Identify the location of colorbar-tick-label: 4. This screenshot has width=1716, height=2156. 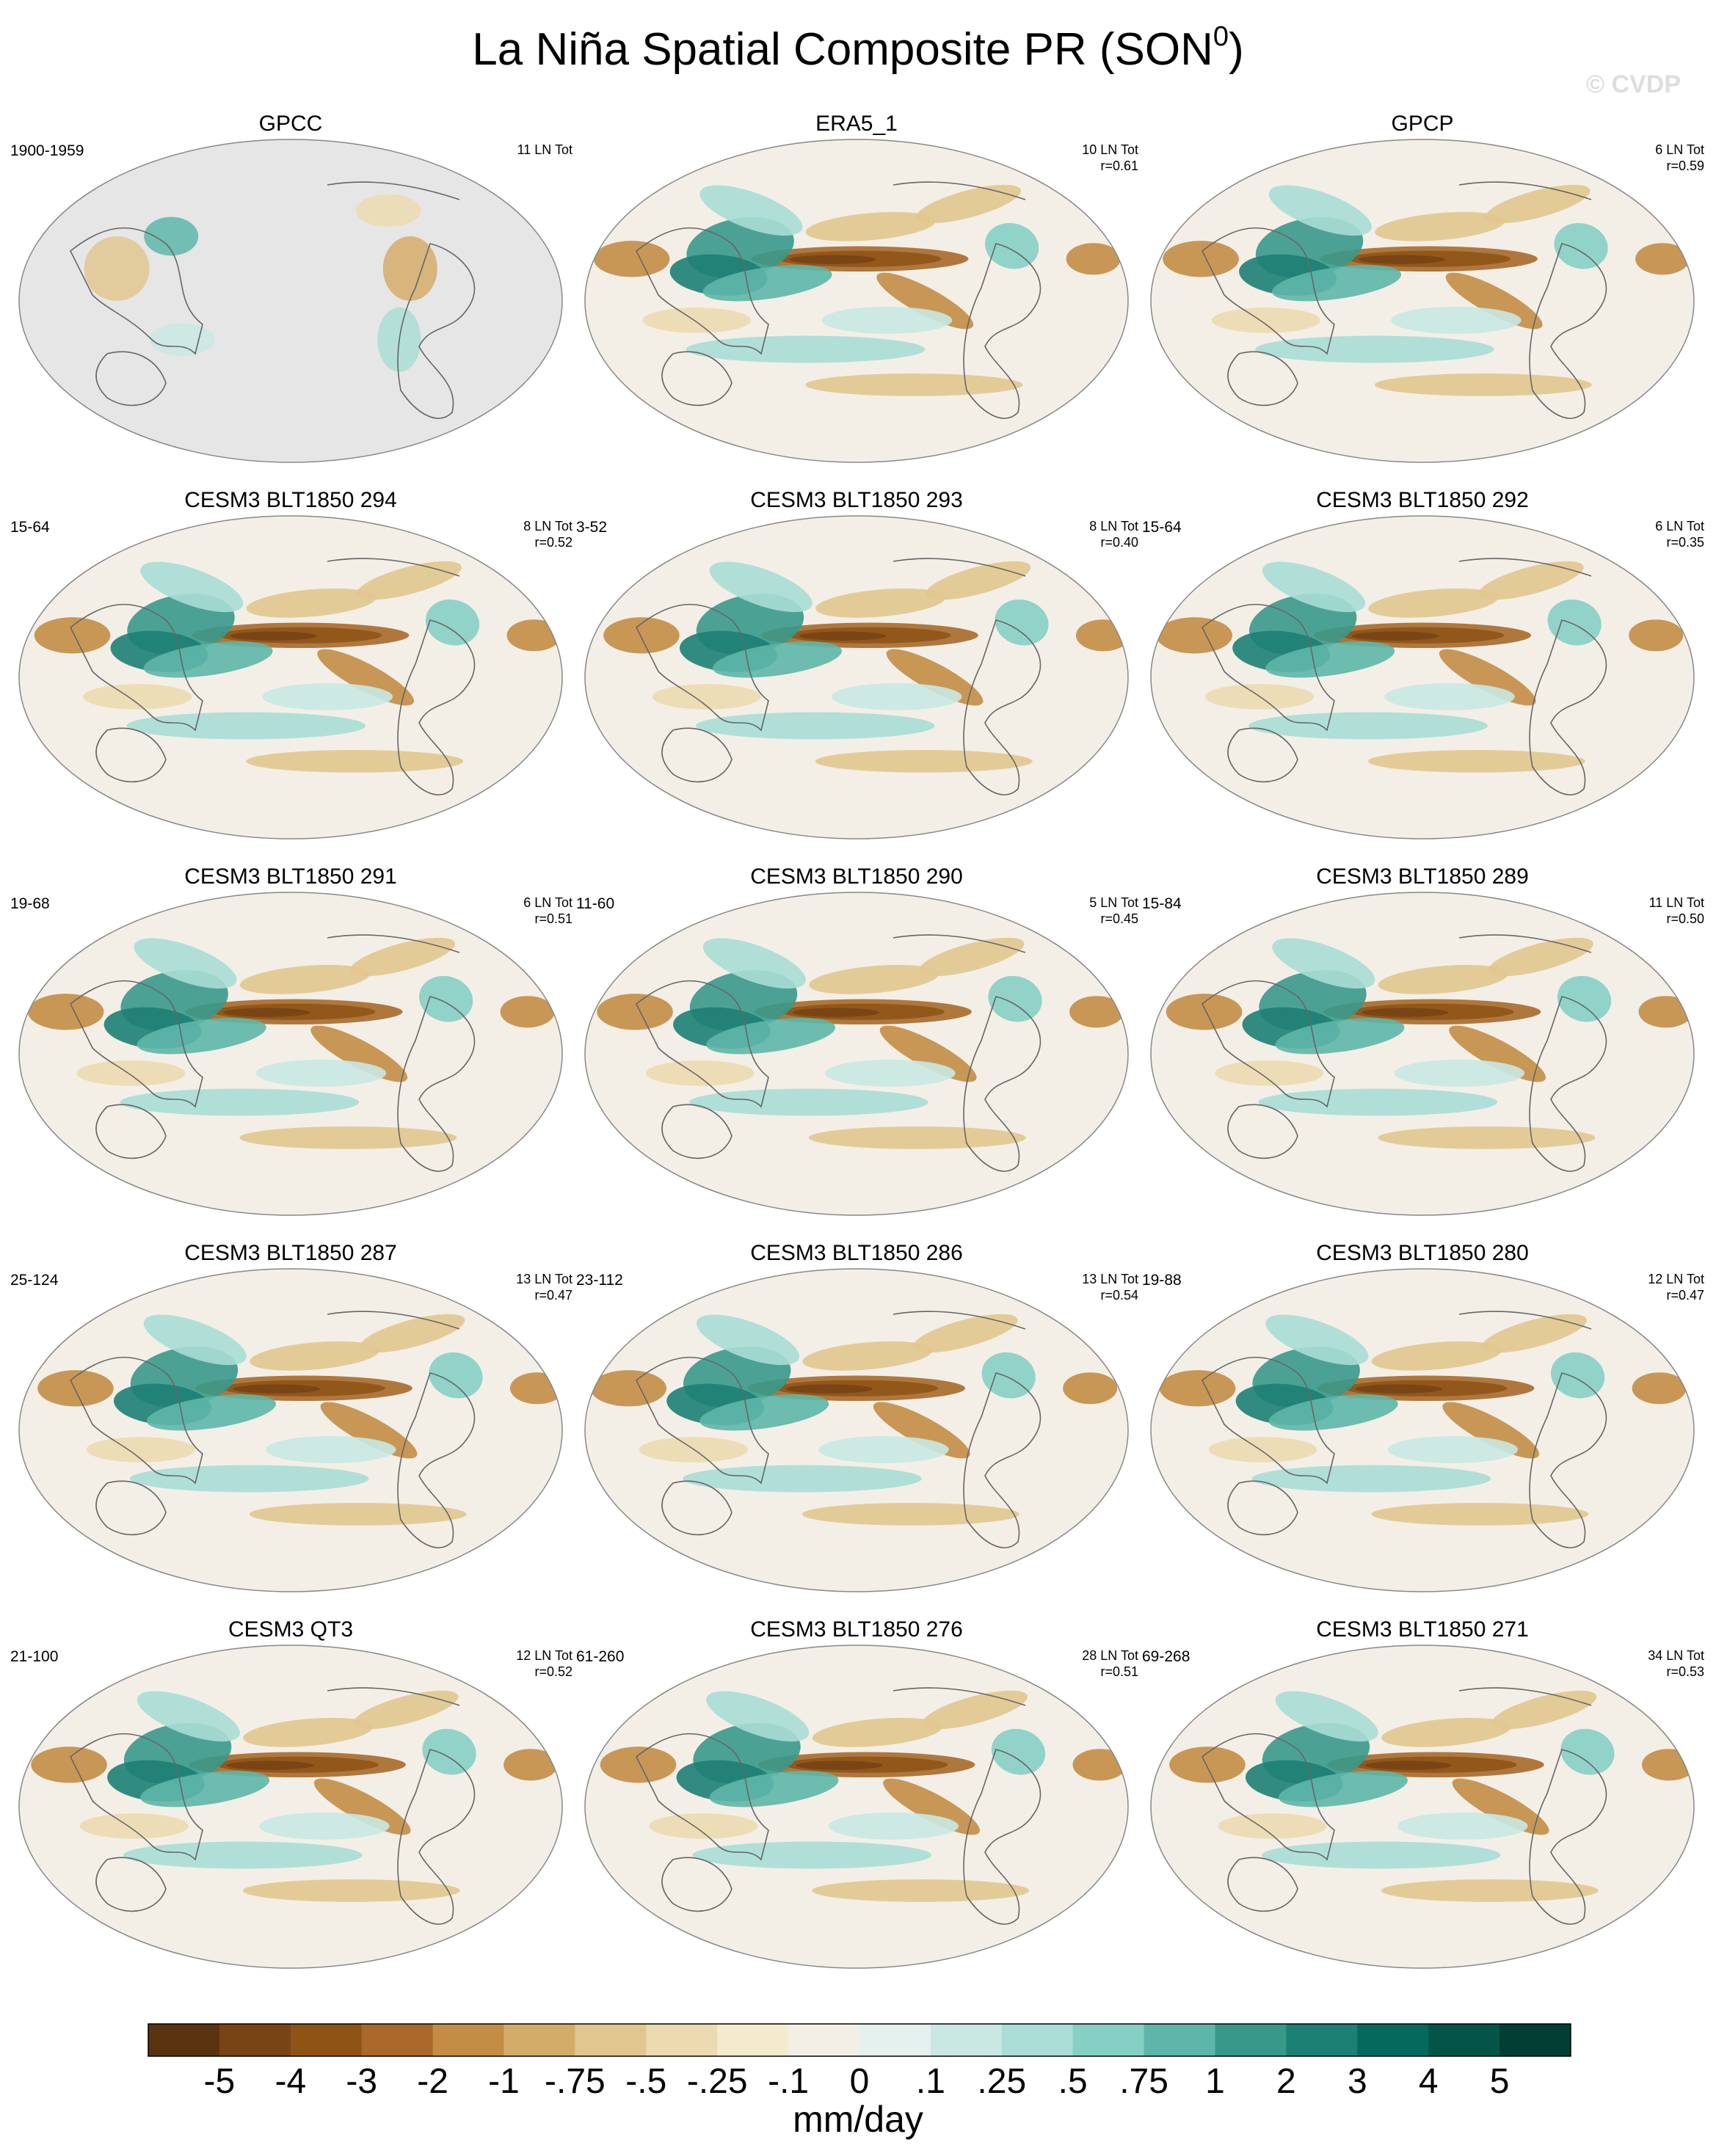
(1429, 2081).